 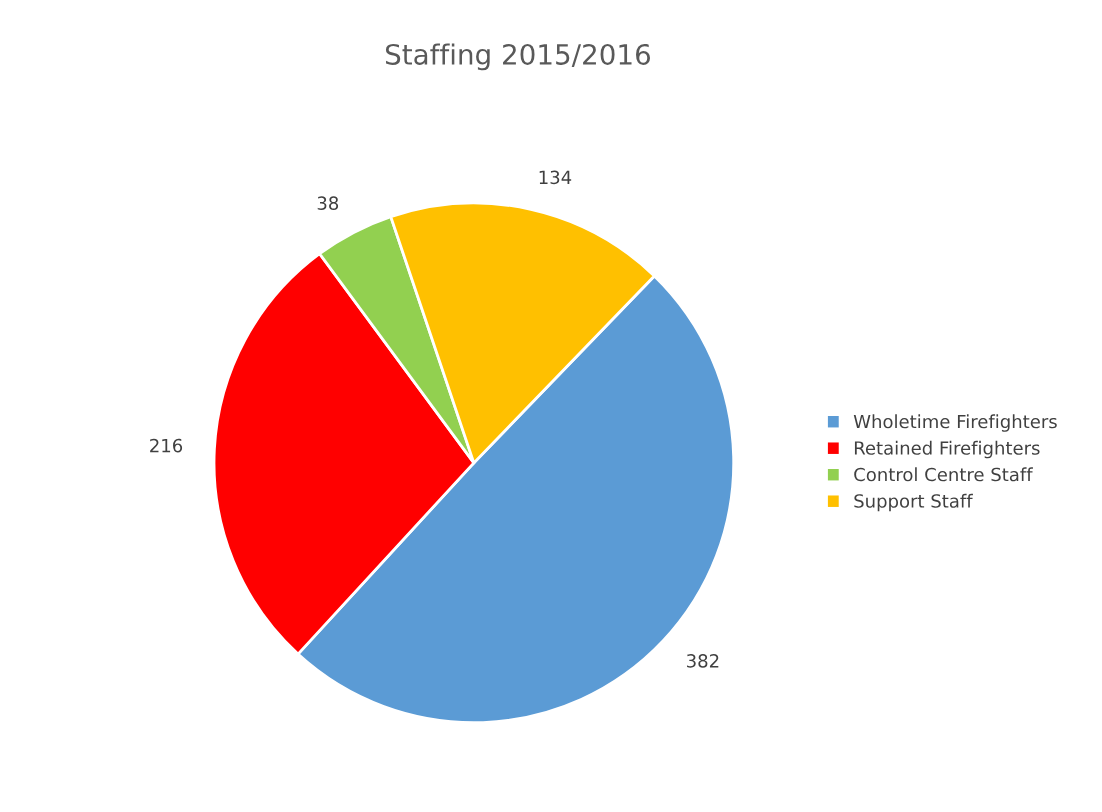 What do you see at coordinates (518, 57) in the screenshot?
I see `chart-title: Staffing 2015/2016` at bounding box center [518, 57].